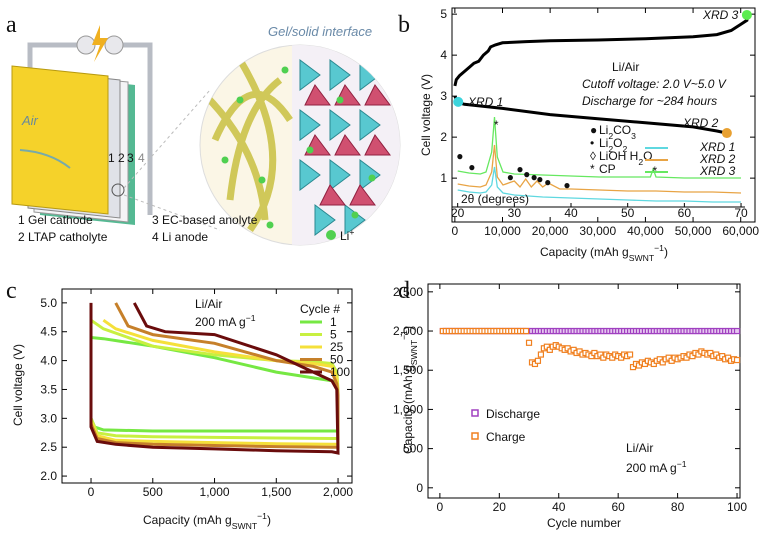 The height and width of the screenshot is (535, 769). What do you see at coordinates (118, 190) in the screenshot?
I see `zoom-circle` at bounding box center [118, 190].